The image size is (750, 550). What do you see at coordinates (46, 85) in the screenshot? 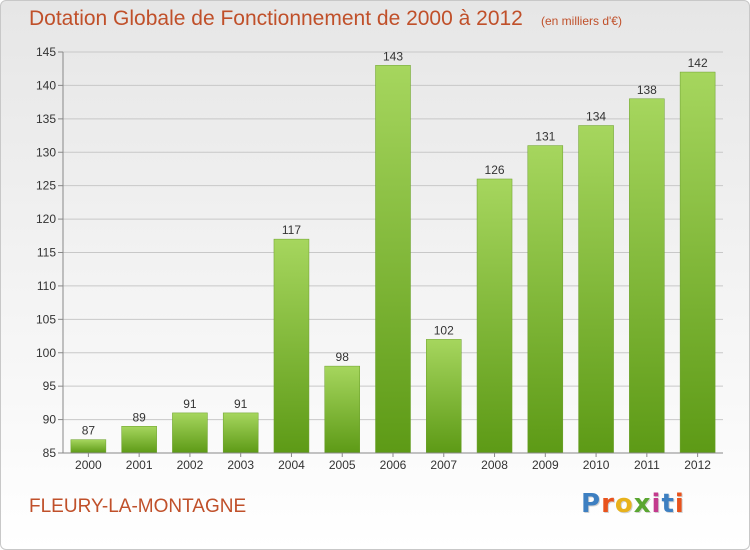
I see `y-tick-label: 140` at bounding box center [46, 85].